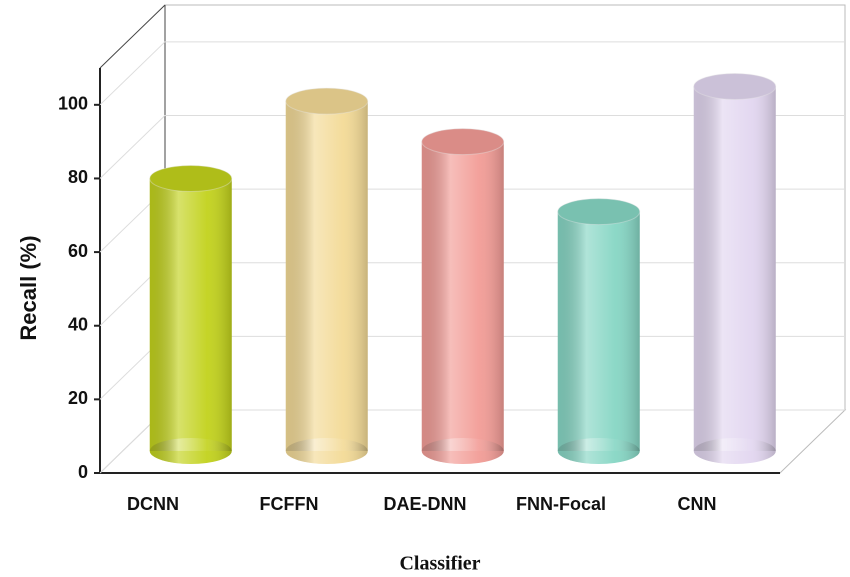 Image resolution: width=850 pixels, height=577 pixels. Describe the element at coordinates (83, 472) in the screenshot. I see `y-tick-label: 0` at that location.